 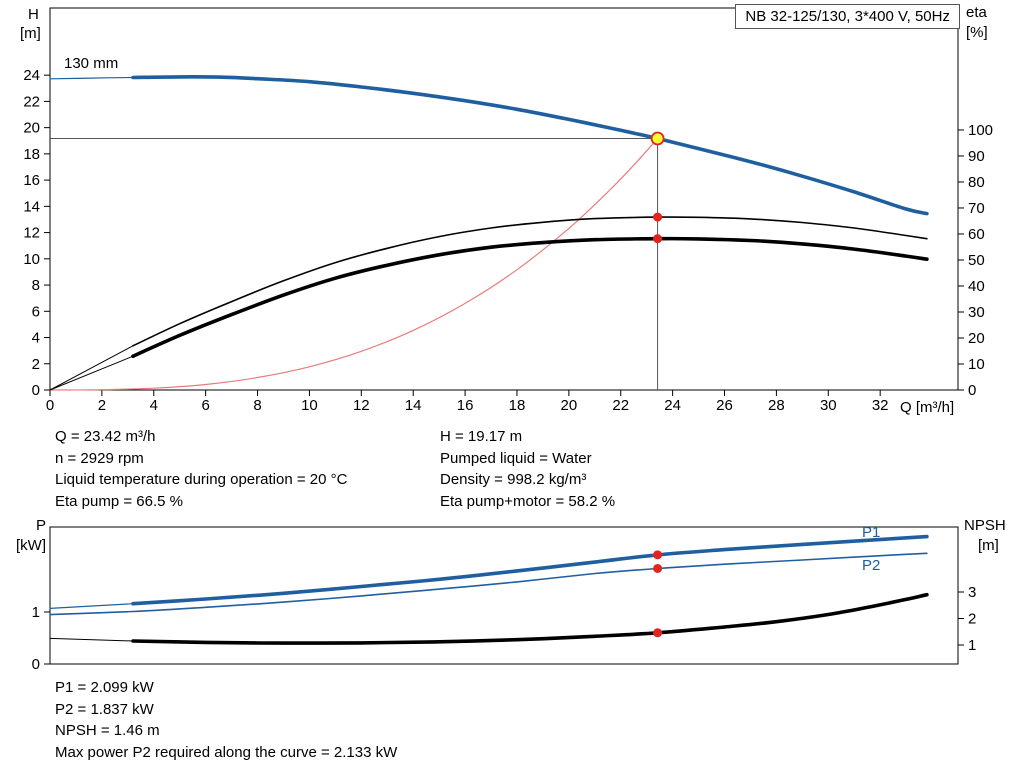 I want to click on q-value: Q = 23.42 m³/h, so click(x=105, y=436).